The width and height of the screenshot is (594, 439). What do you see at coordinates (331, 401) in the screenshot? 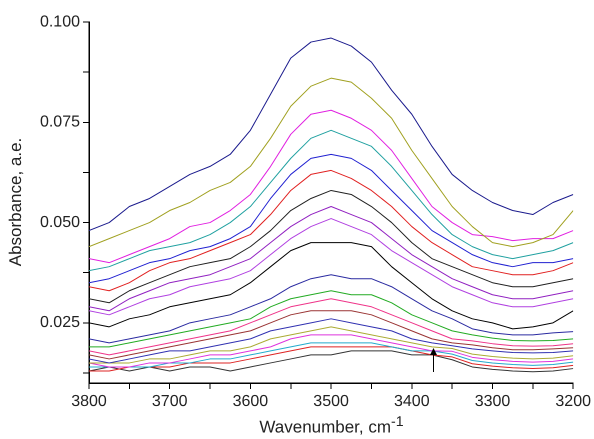
I see `x-tick-label: 3500` at bounding box center [331, 401].